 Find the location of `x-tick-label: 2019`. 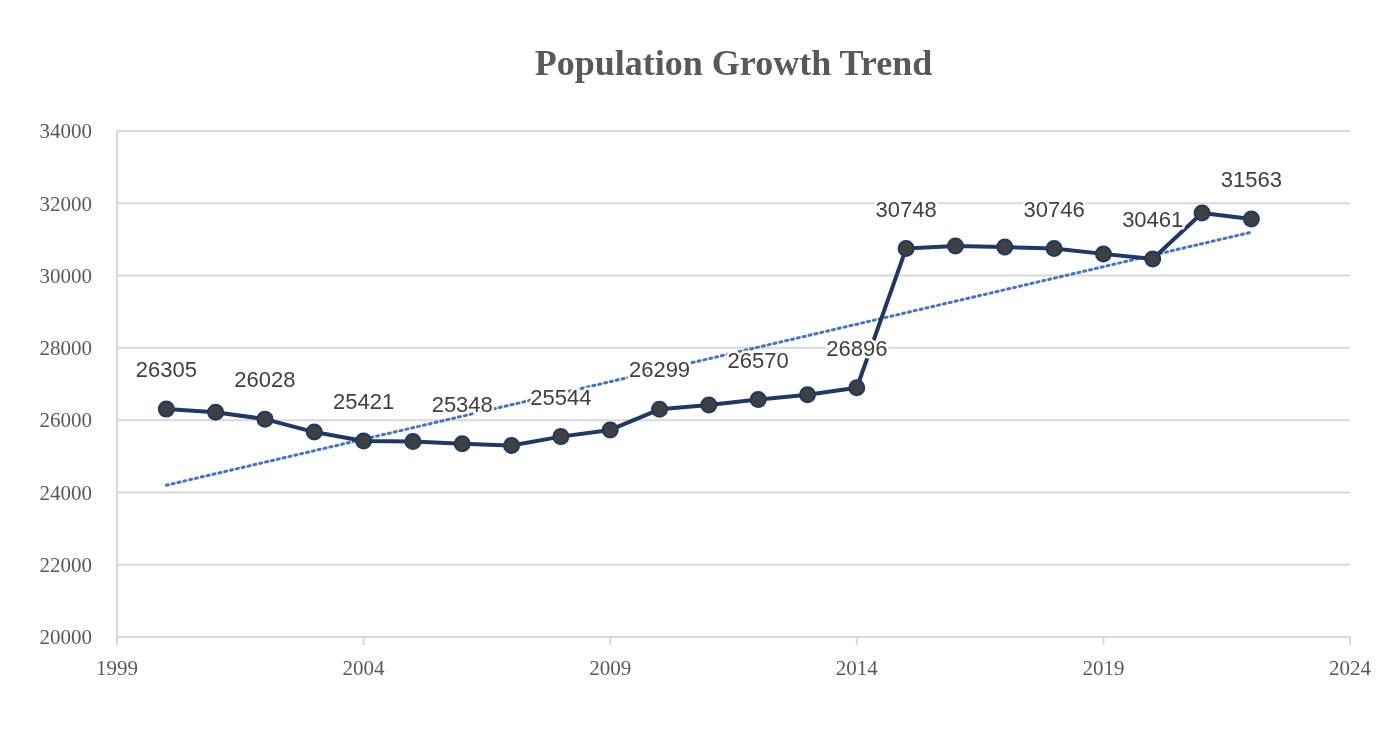

x-tick-label: 2019 is located at coordinates (1103, 668).